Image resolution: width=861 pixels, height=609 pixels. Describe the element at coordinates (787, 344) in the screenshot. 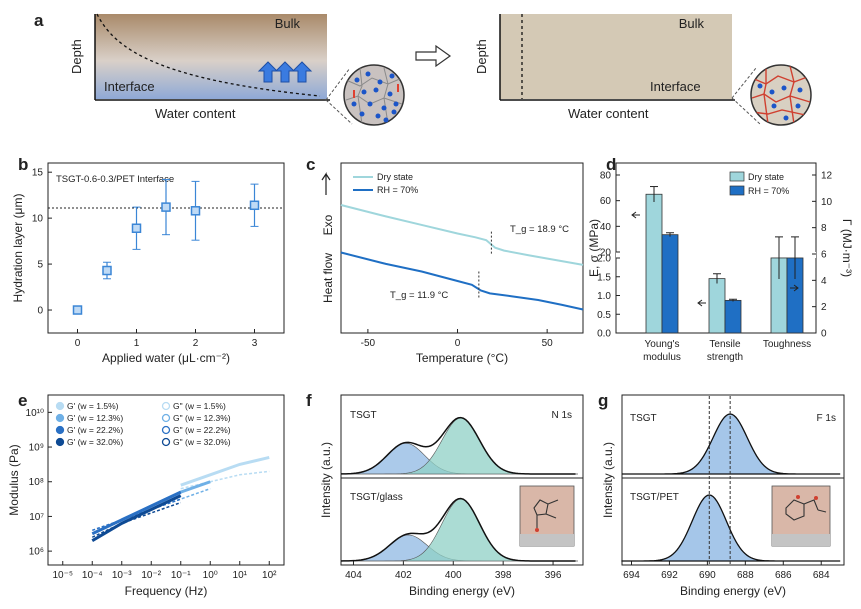

I see `category-label: Toughness` at that location.